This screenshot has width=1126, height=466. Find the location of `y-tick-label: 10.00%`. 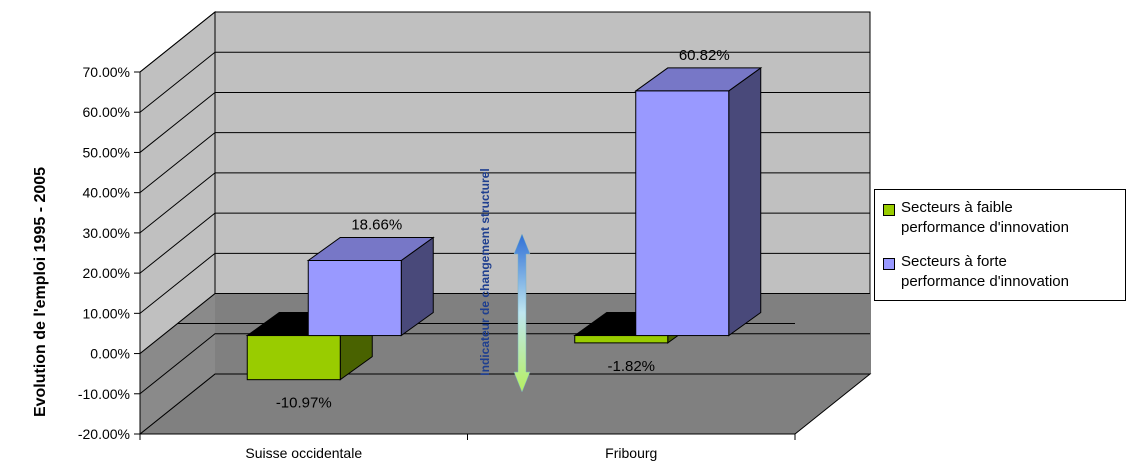

y-tick-label: 10.00% is located at coordinates (106, 313).